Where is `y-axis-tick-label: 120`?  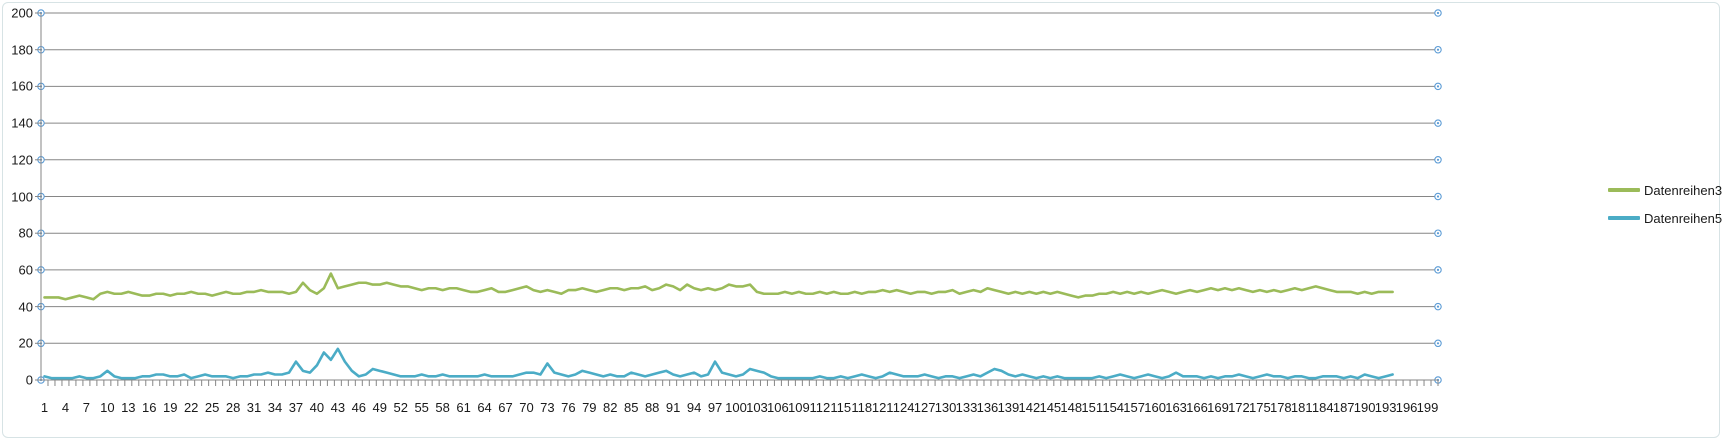
y-axis-tick-label: 120 is located at coordinates (22, 160).